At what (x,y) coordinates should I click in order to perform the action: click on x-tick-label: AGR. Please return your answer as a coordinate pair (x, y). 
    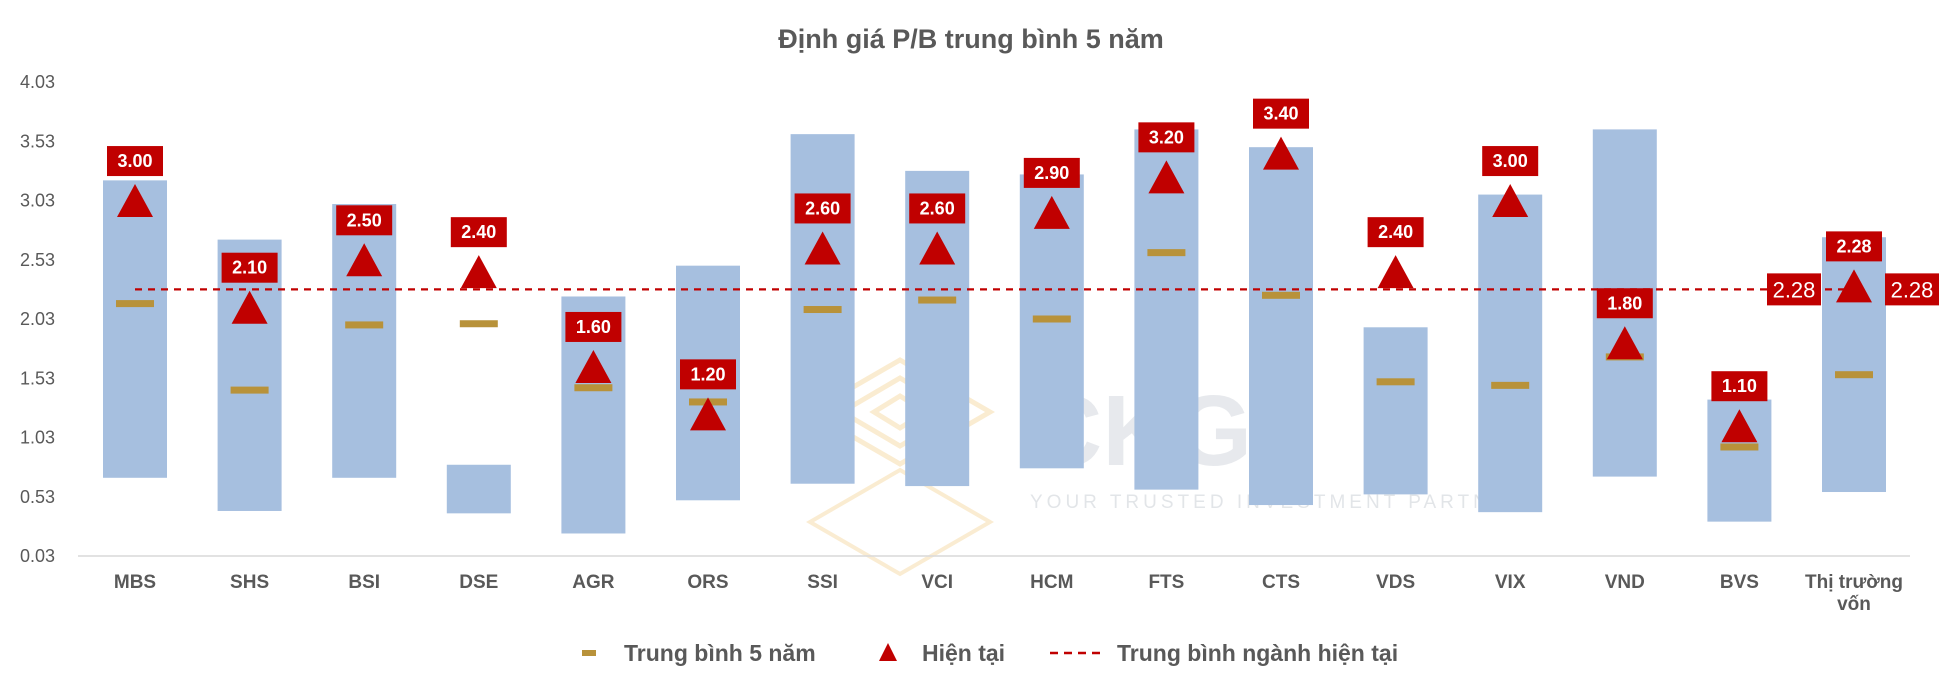
    Looking at the image, I should click on (593, 582).